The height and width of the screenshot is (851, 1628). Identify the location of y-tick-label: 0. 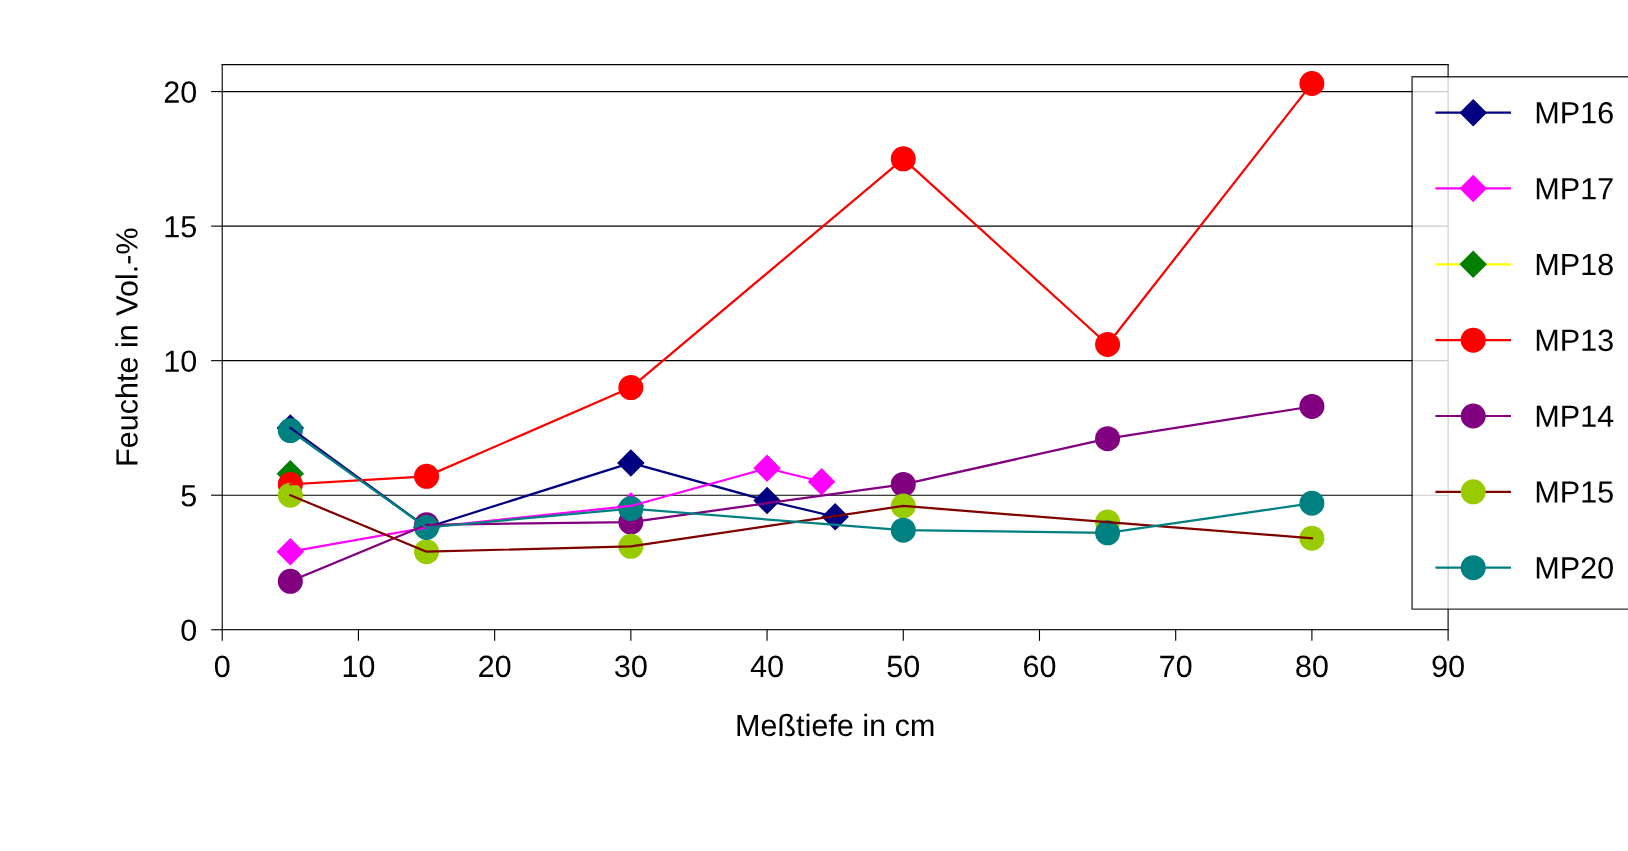
(189, 630).